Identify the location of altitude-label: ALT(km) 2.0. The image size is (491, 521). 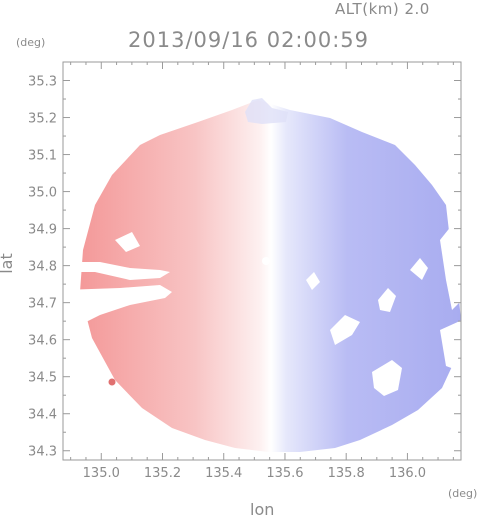
(382, 9).